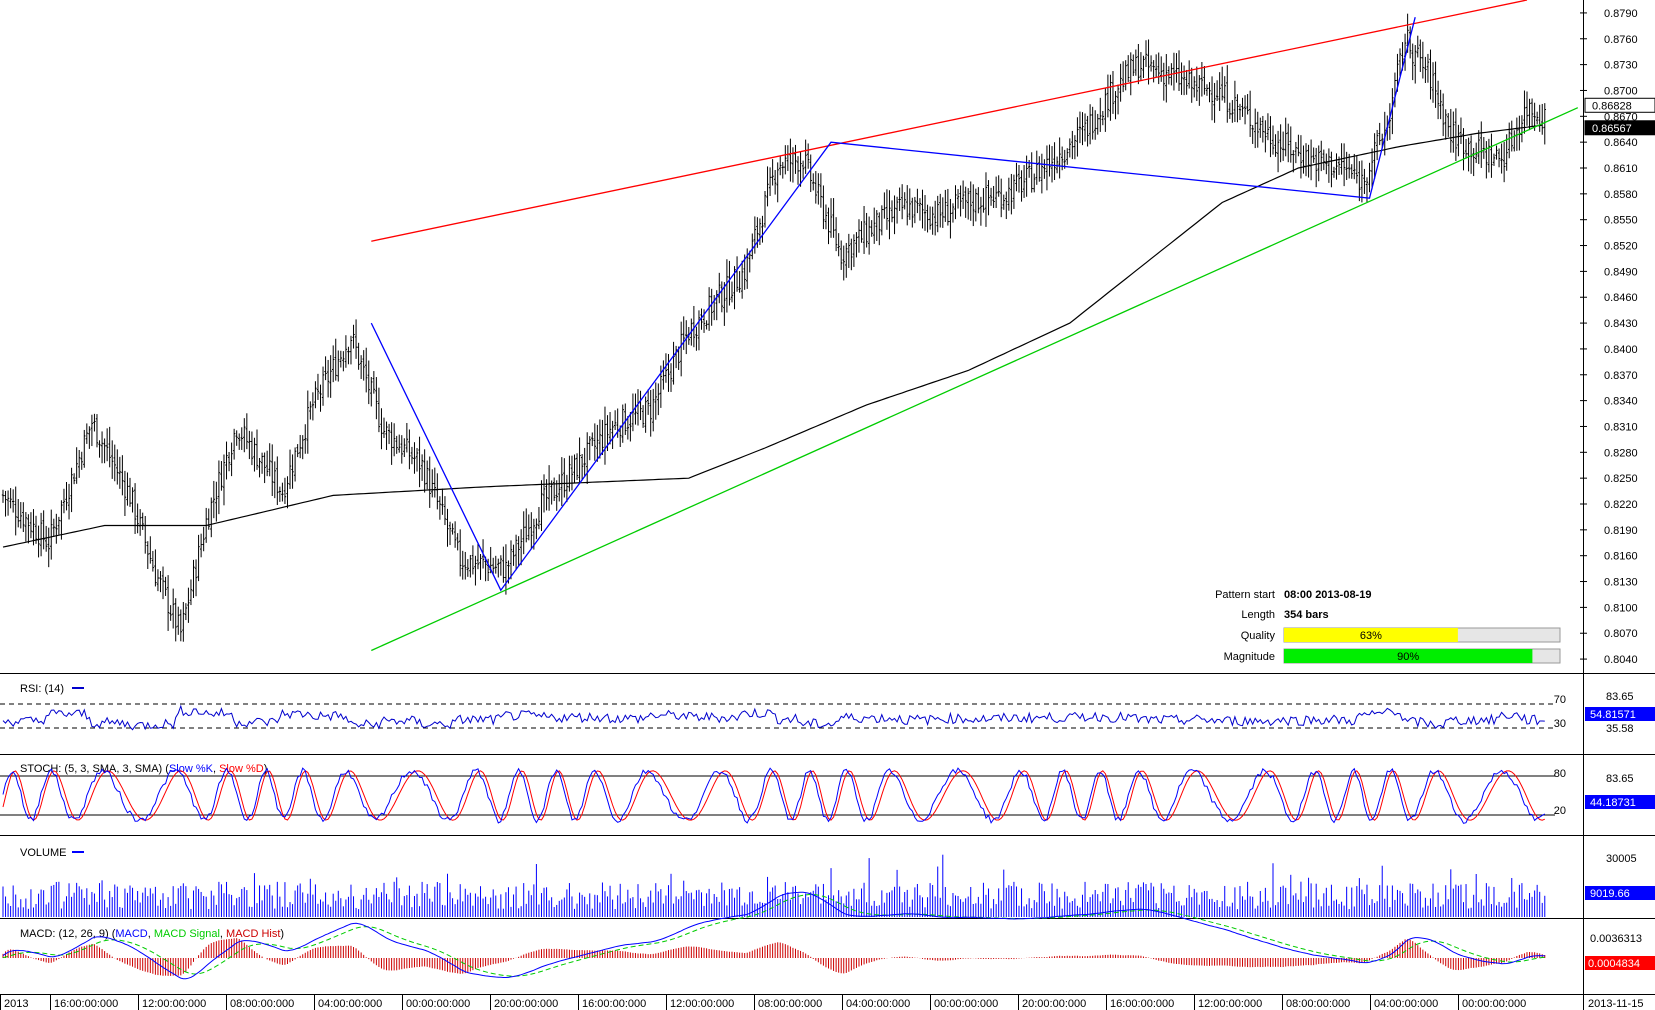 The height and width of the screenshot is (1010, 1655). I want to click on macd-signal-path, so click(773, 935).